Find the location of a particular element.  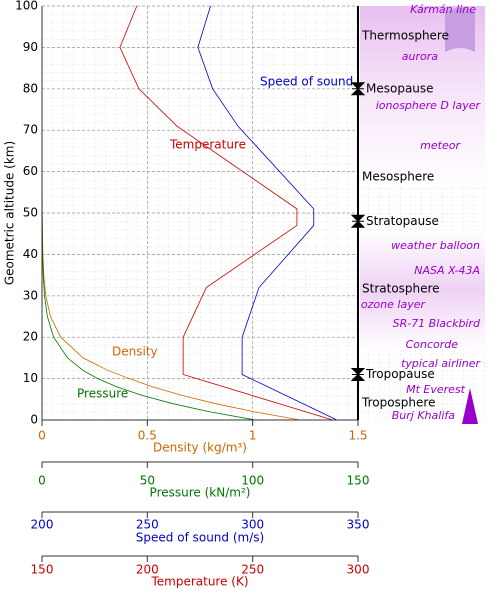

annotation: NASA X-43A is located at coordinates (447, 270).